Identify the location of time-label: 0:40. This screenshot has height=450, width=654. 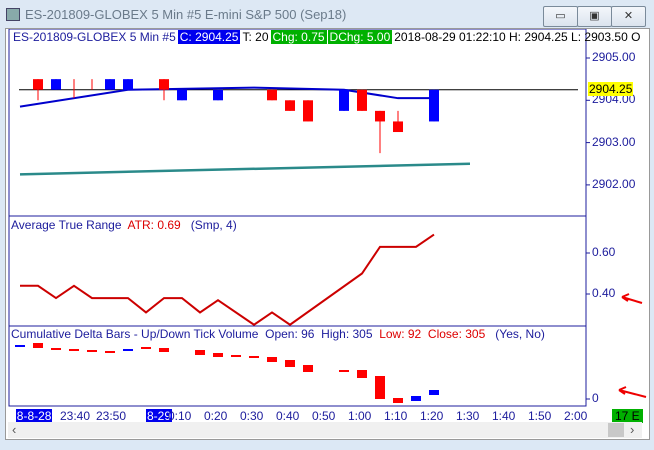
(288, 416).